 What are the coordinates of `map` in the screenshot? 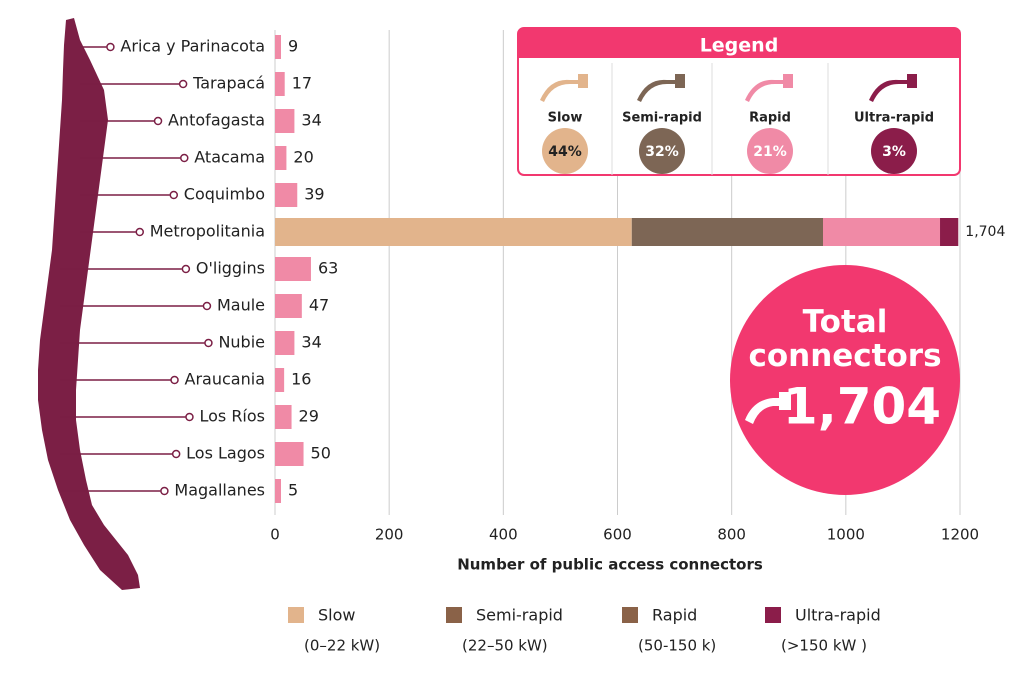 It's located at (89, 304).